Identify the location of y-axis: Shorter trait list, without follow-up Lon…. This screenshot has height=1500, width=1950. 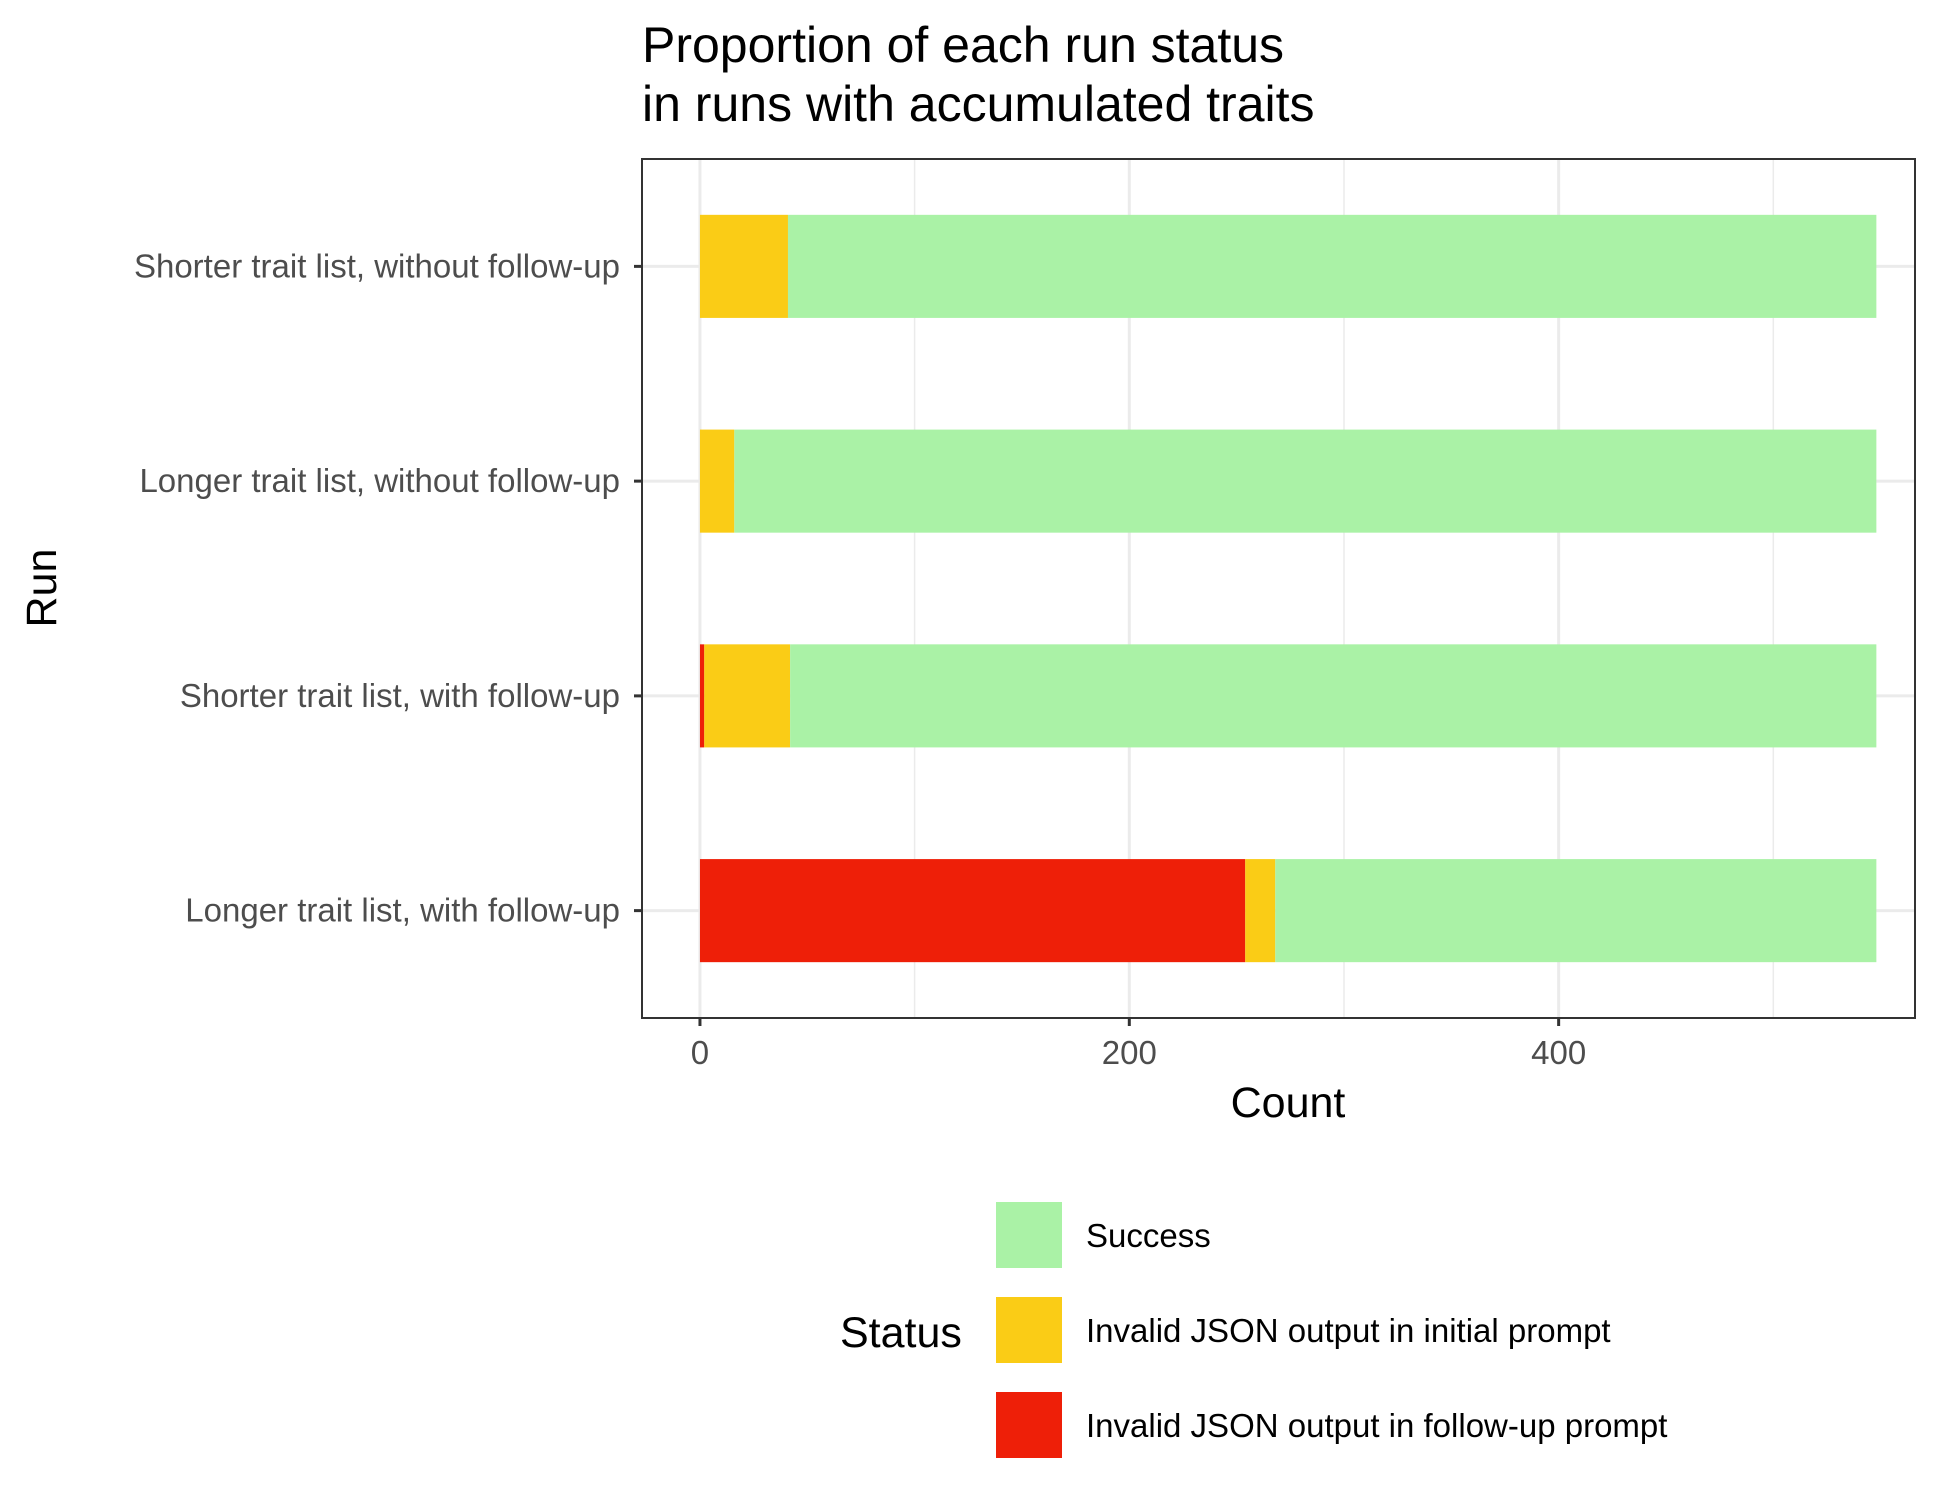
(388, 588).